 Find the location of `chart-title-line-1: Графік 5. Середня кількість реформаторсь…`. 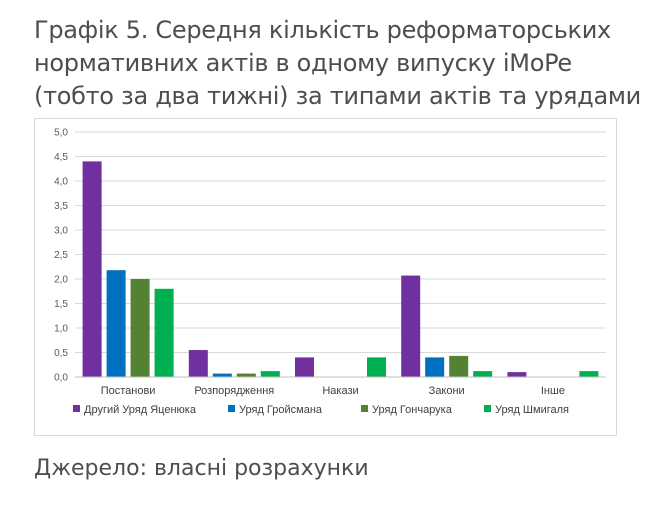

chart-title-line-1: Графік 5. Середня кількість реформаторсь… is located at coordinates (322, 30).